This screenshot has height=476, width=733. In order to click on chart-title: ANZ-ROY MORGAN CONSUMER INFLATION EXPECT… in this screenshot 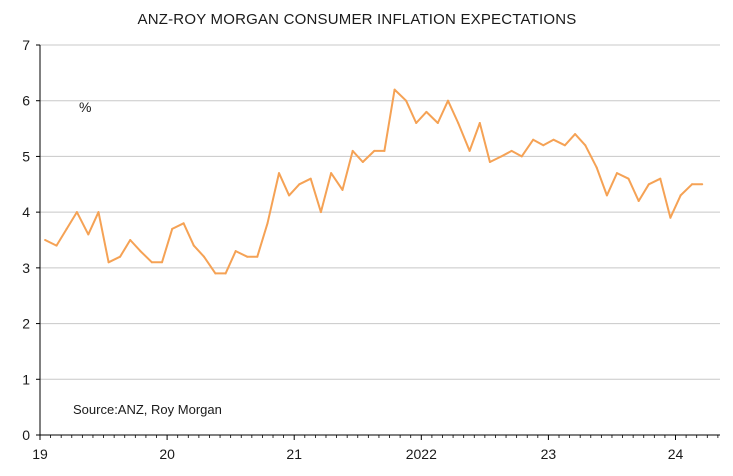, I will do `click(357, 19)`.